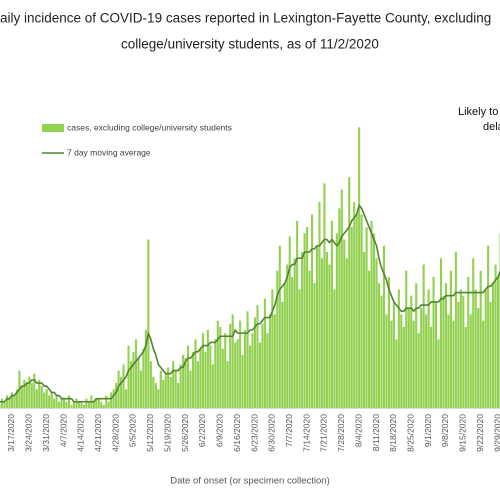 Image resolution: width=500 pixels, height=500 pixels. Describe the element at coordinates (237, 433) in the screenshot. I see `x-tick-label: 6/16/2020` at that location.